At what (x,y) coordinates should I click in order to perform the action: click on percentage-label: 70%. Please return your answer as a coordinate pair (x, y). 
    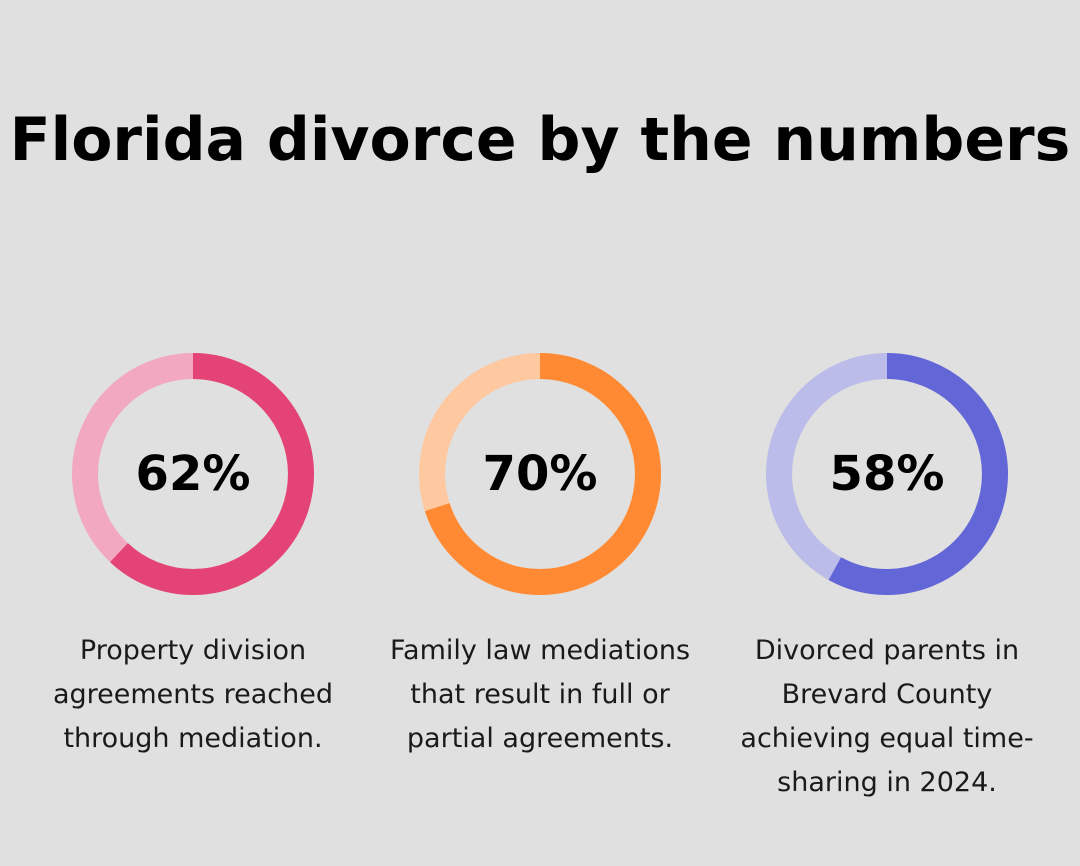
    Looking at the image, I should click on (540, 474).